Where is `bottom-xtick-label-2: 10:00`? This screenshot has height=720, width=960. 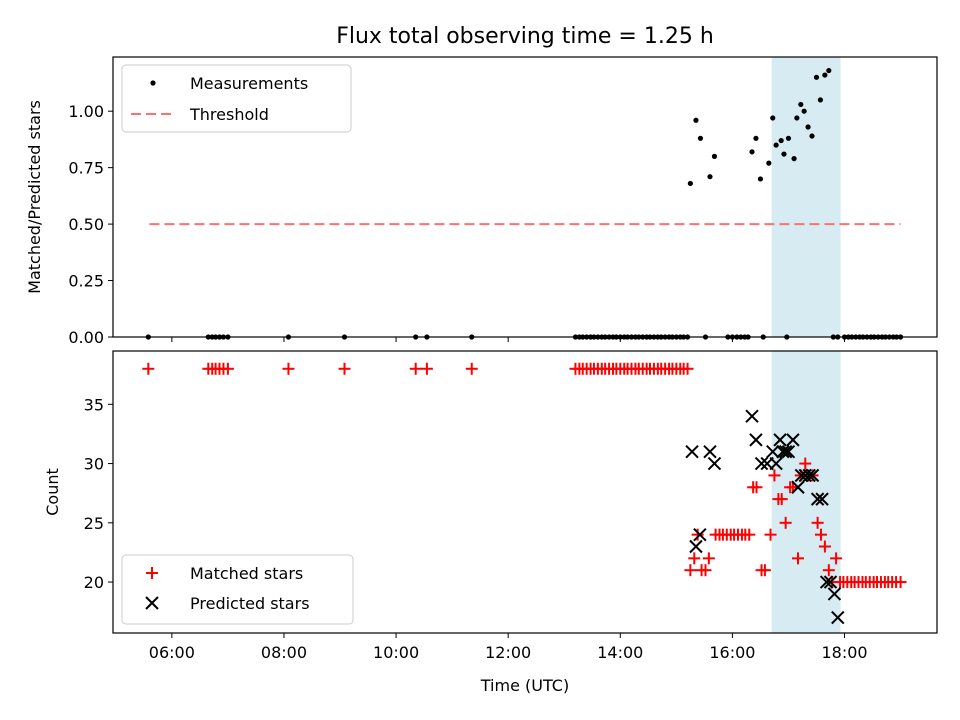
bottom-xtick-label-2: 10:00 is located at coordinates (396, 652).